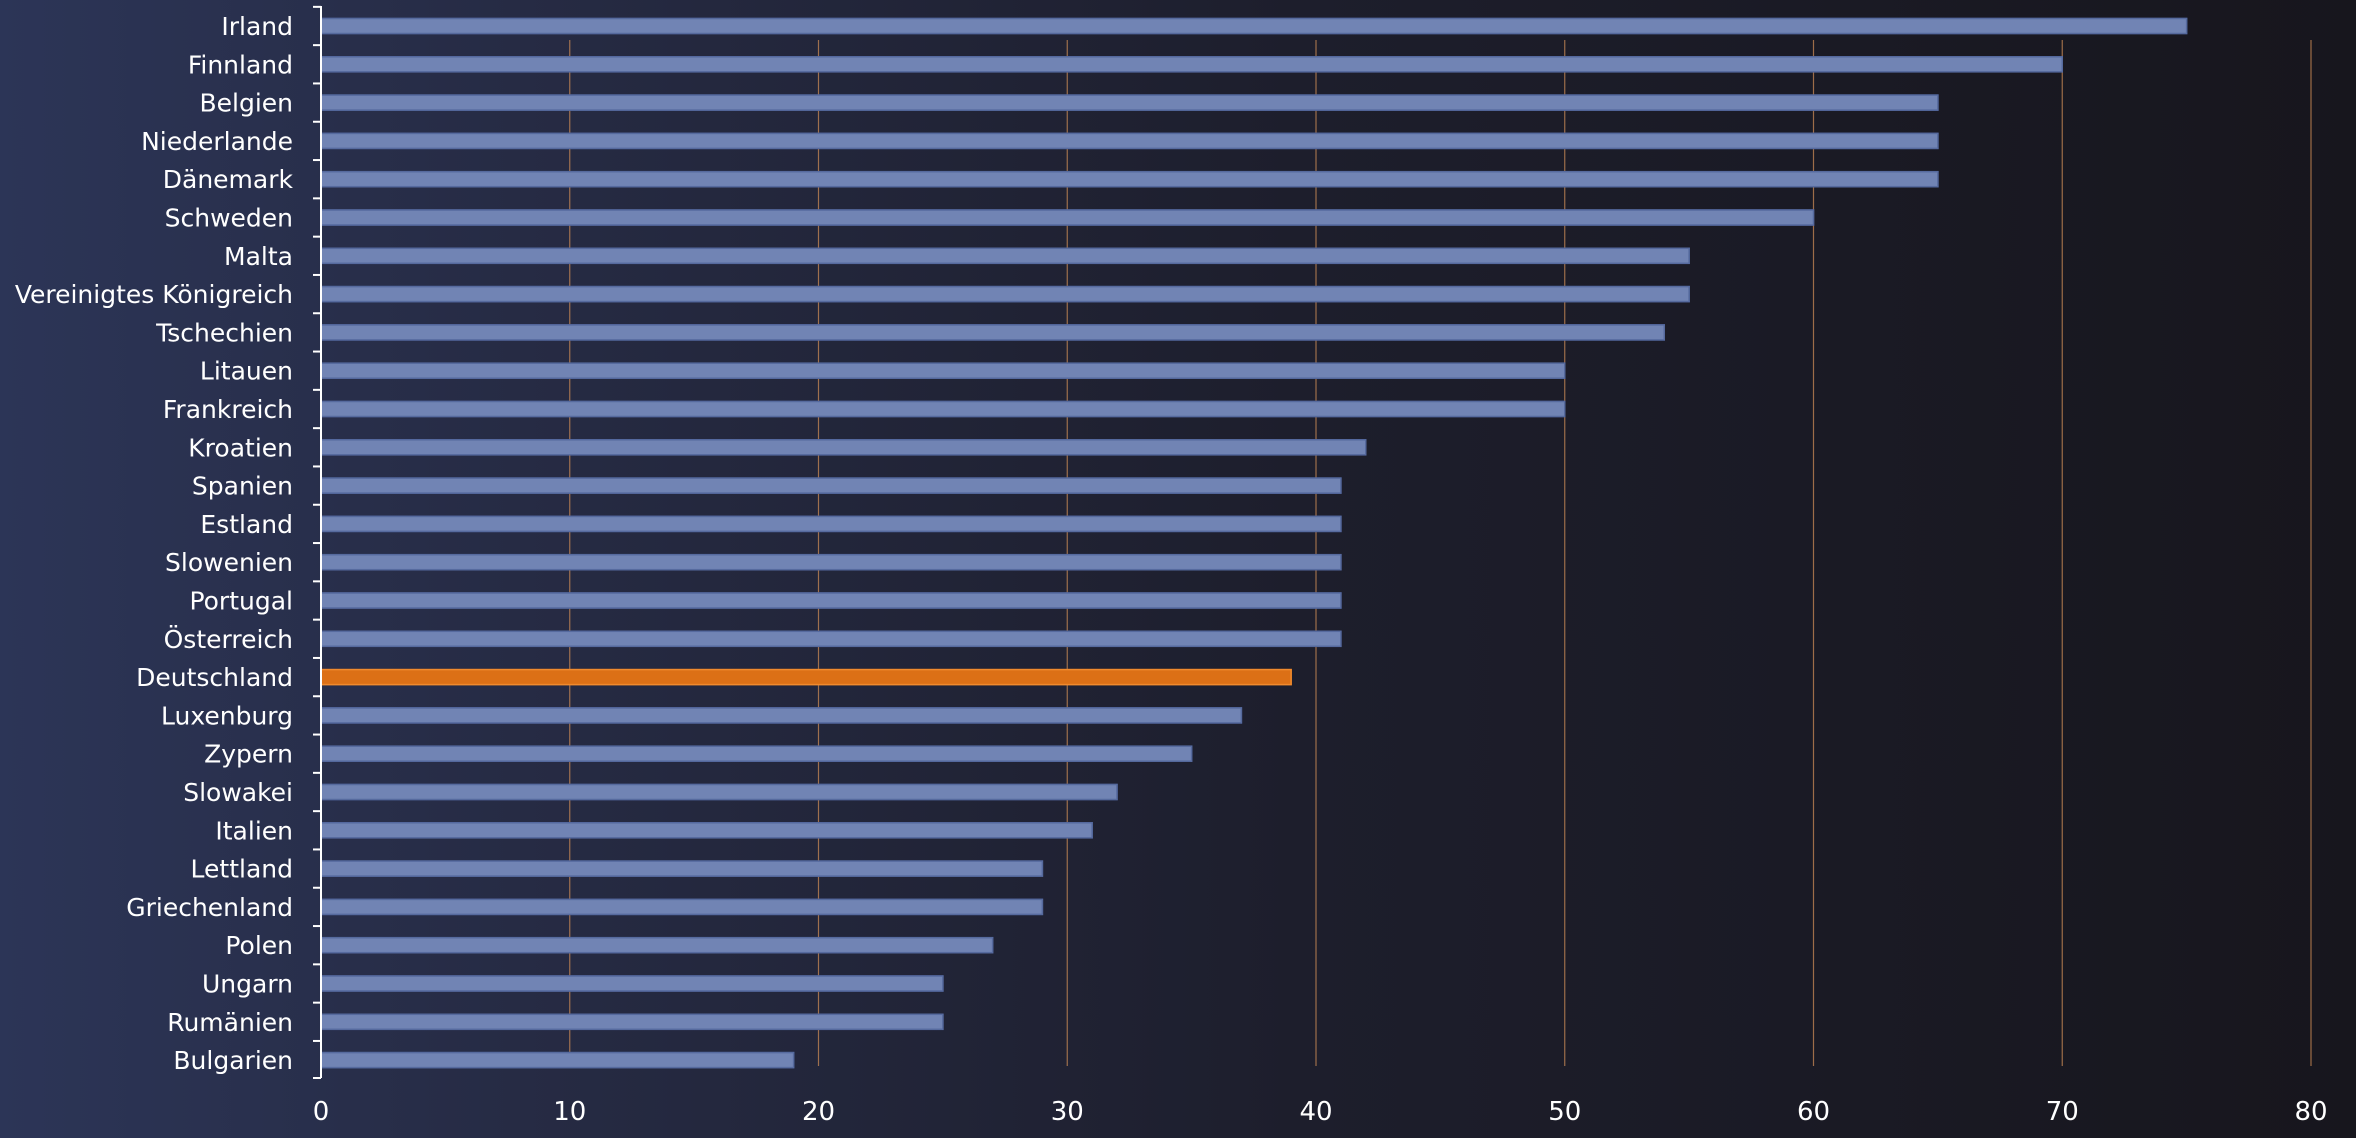 The image size is (2356, 1138). Describe the element at coordinates (257, 26) in the screenshot. I see `category-label: Irland` at that location.